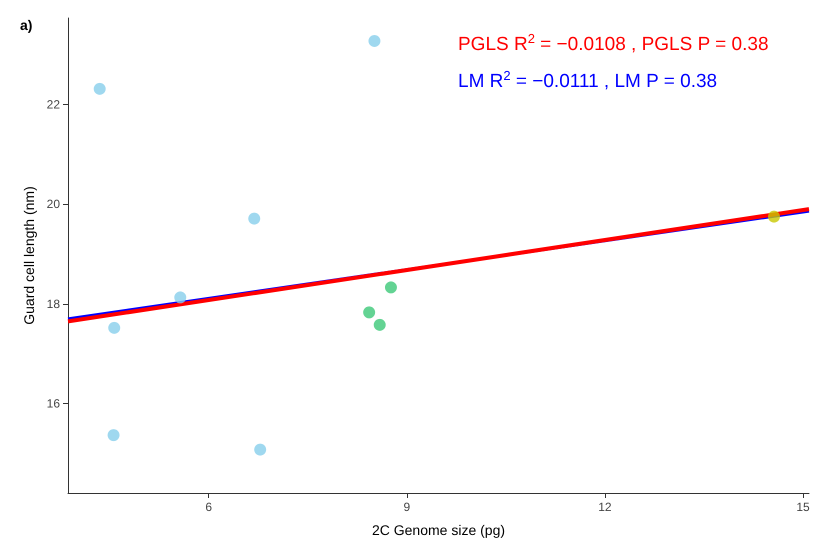  Describe the element at coordinates (53, 303) in the screenshot. I see `y-tick-label: 18` at that location.